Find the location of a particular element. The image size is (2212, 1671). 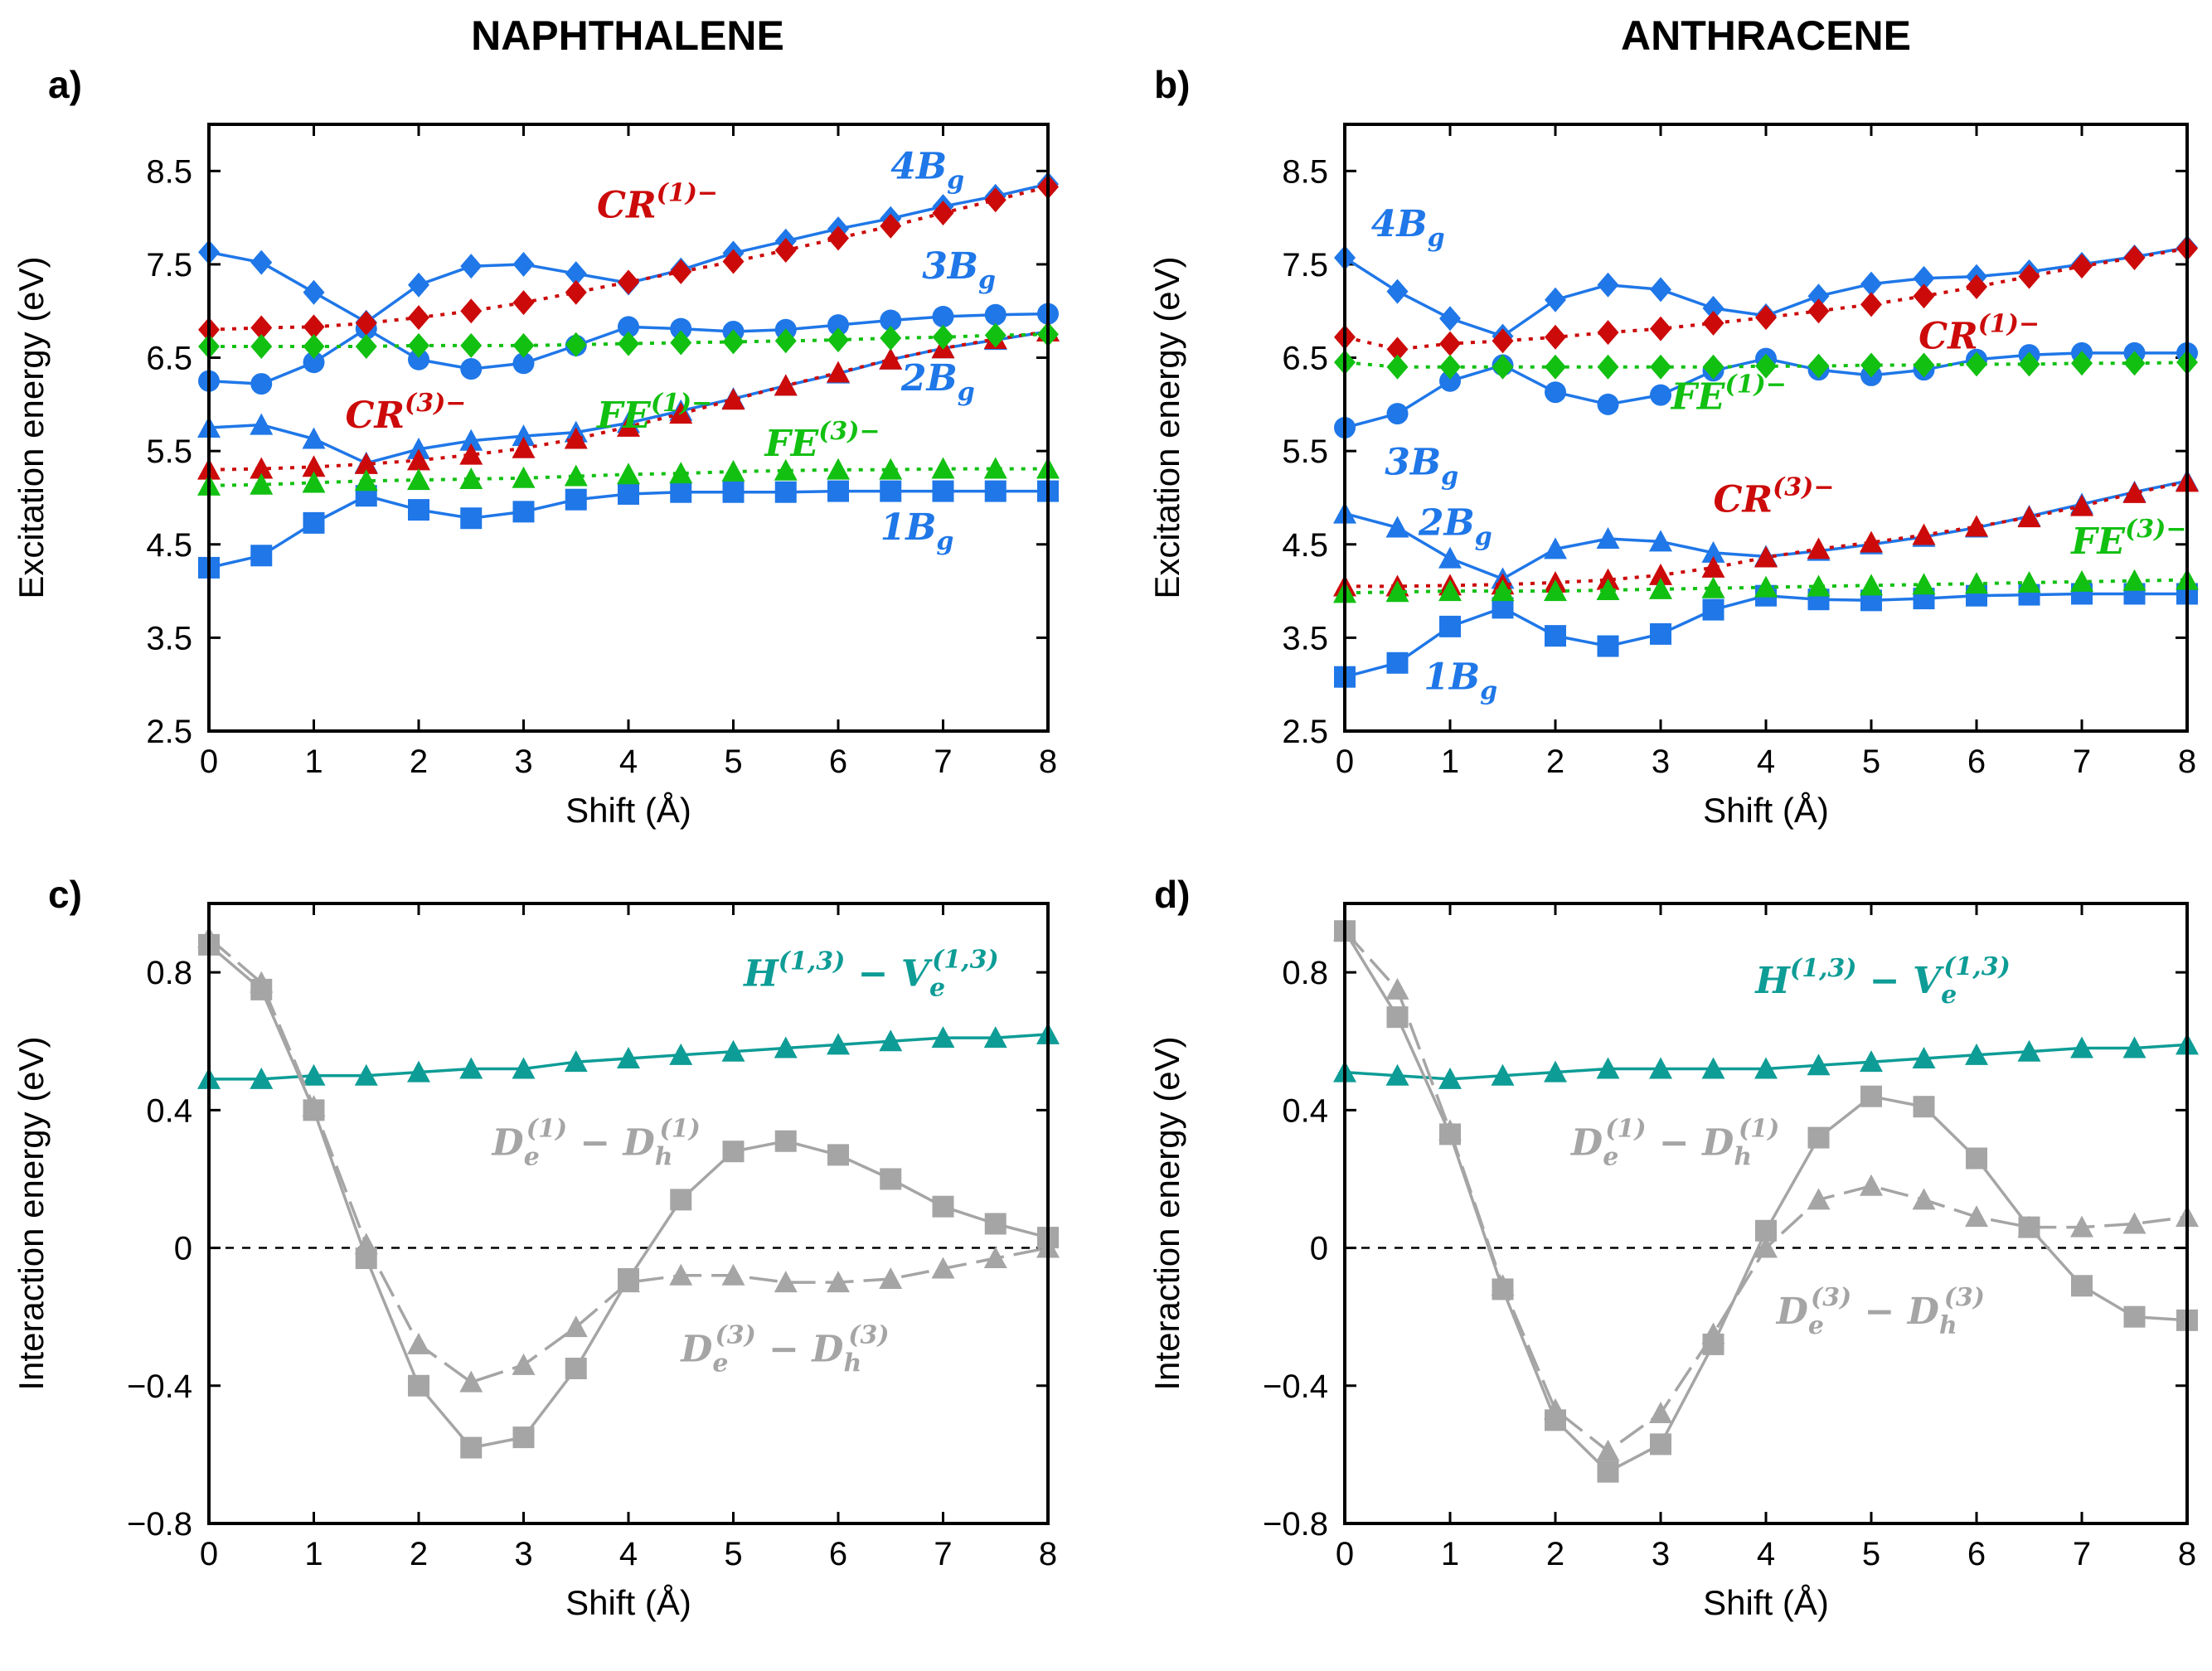

panel-d-xtick-label: 0 is located at coordinates (1345, 1554).